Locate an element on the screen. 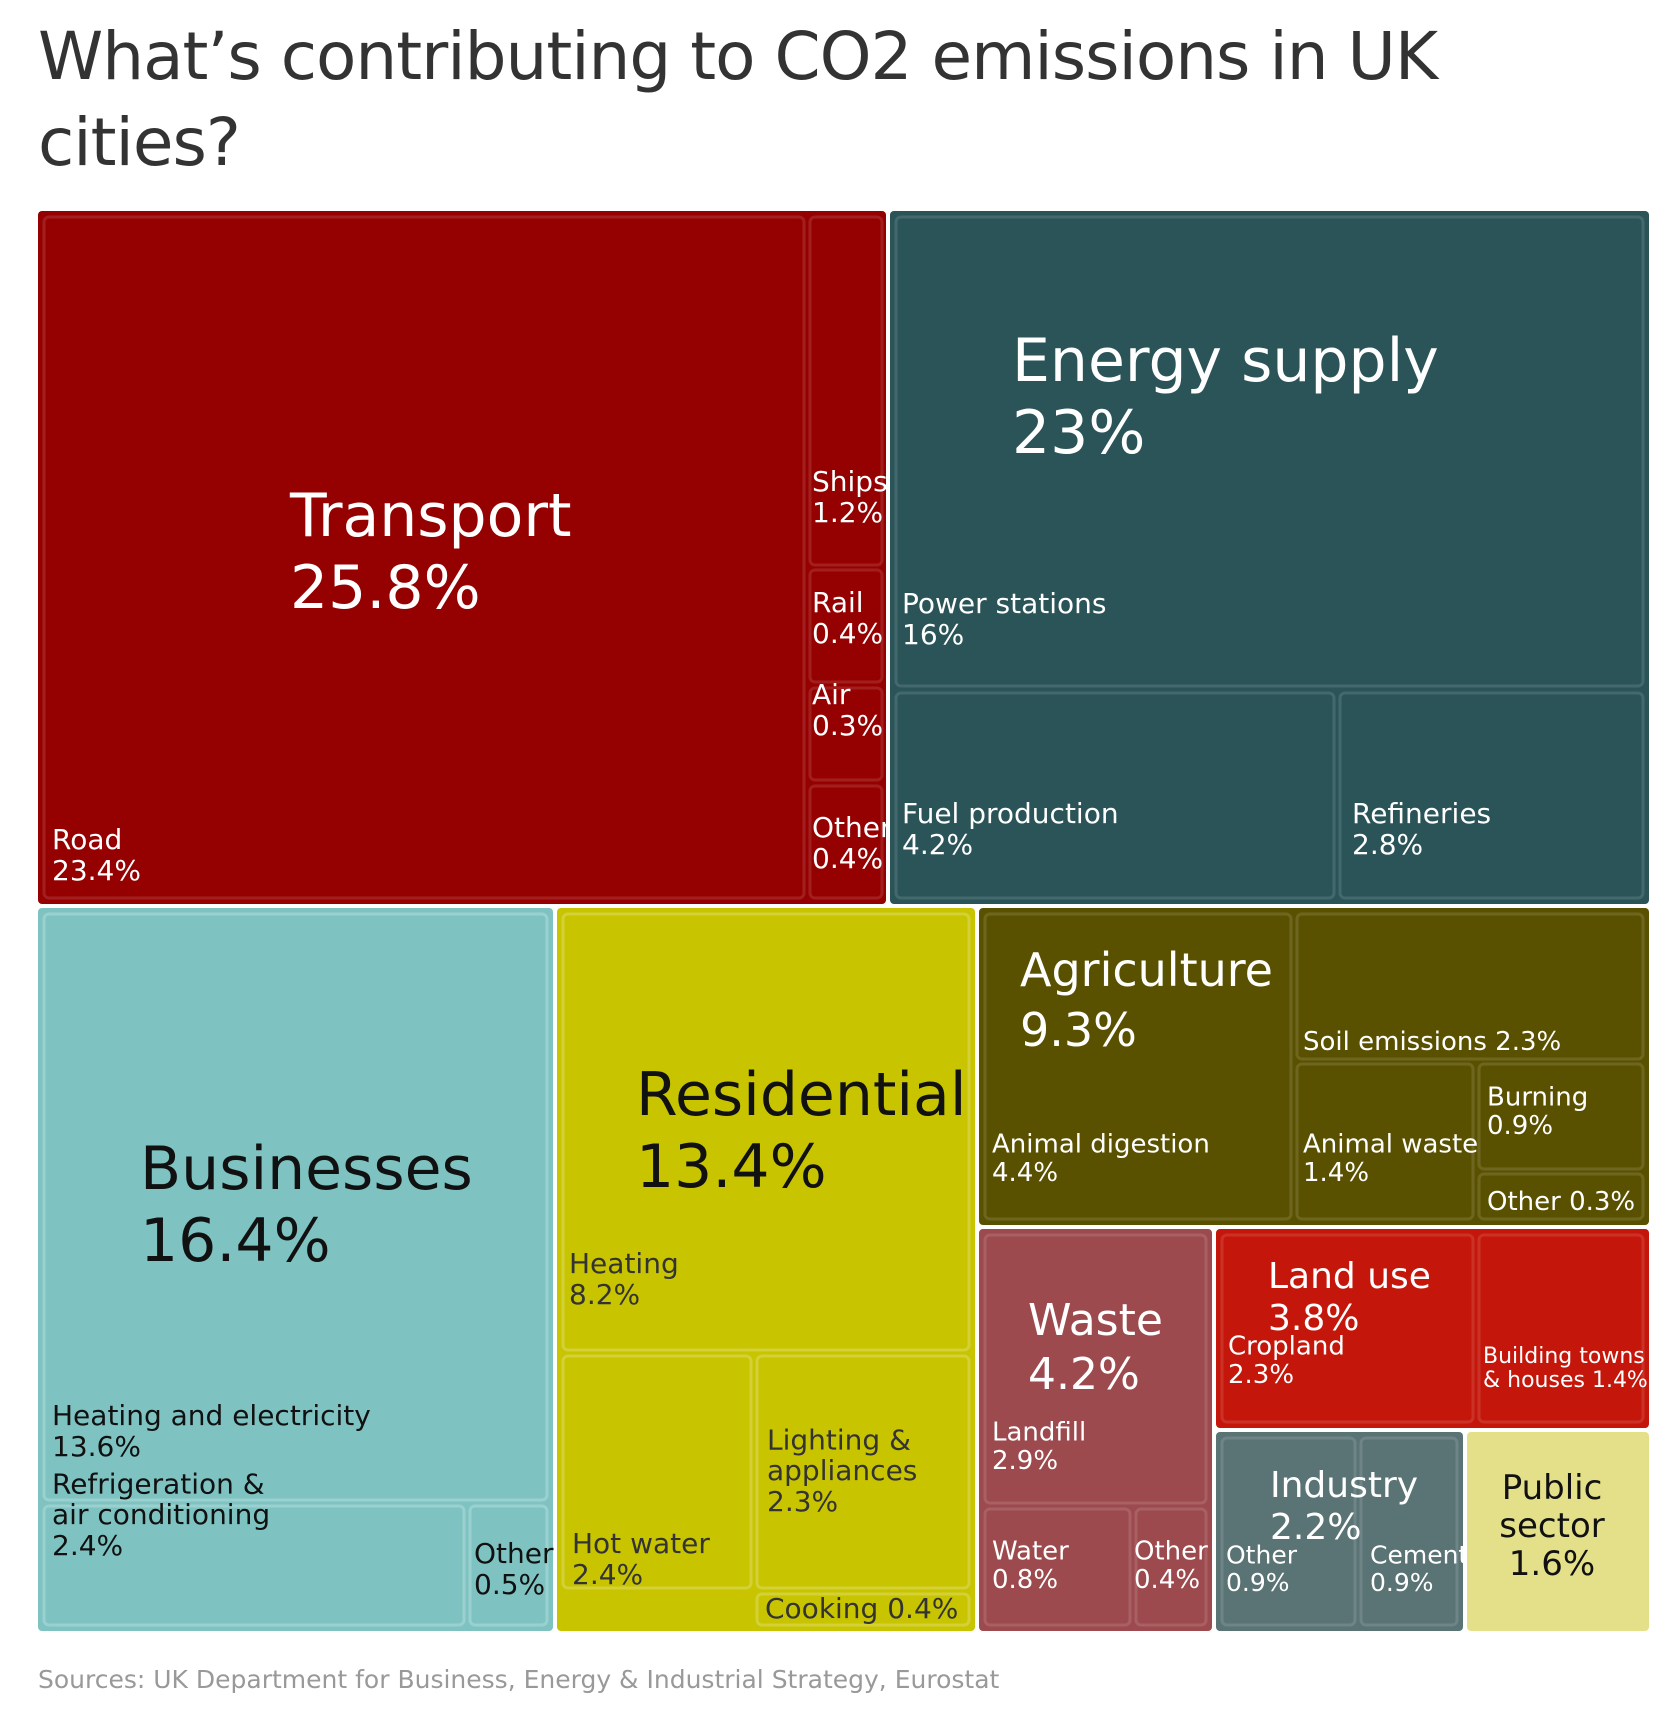  subcategory-box-businesses-heating-and-electricity is located at coordinates (295, 1207).